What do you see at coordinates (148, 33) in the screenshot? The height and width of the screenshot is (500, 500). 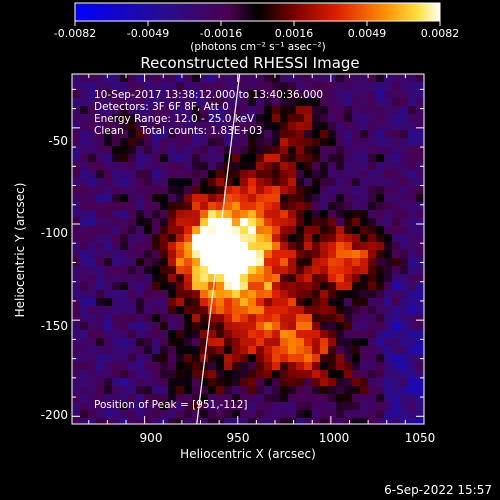 I see `colorbar-tick-label: -0.0049` at bounding box center [148, 33].